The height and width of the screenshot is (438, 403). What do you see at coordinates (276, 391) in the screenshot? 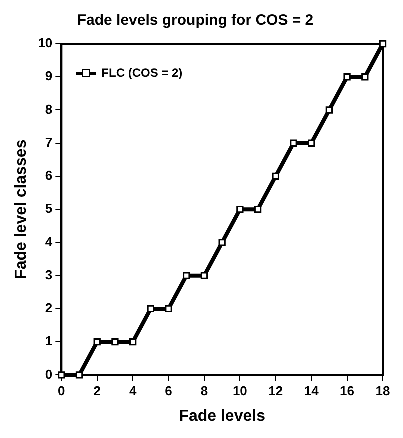
I see `x-tick-label: 12` at bounding box center [276, 391].